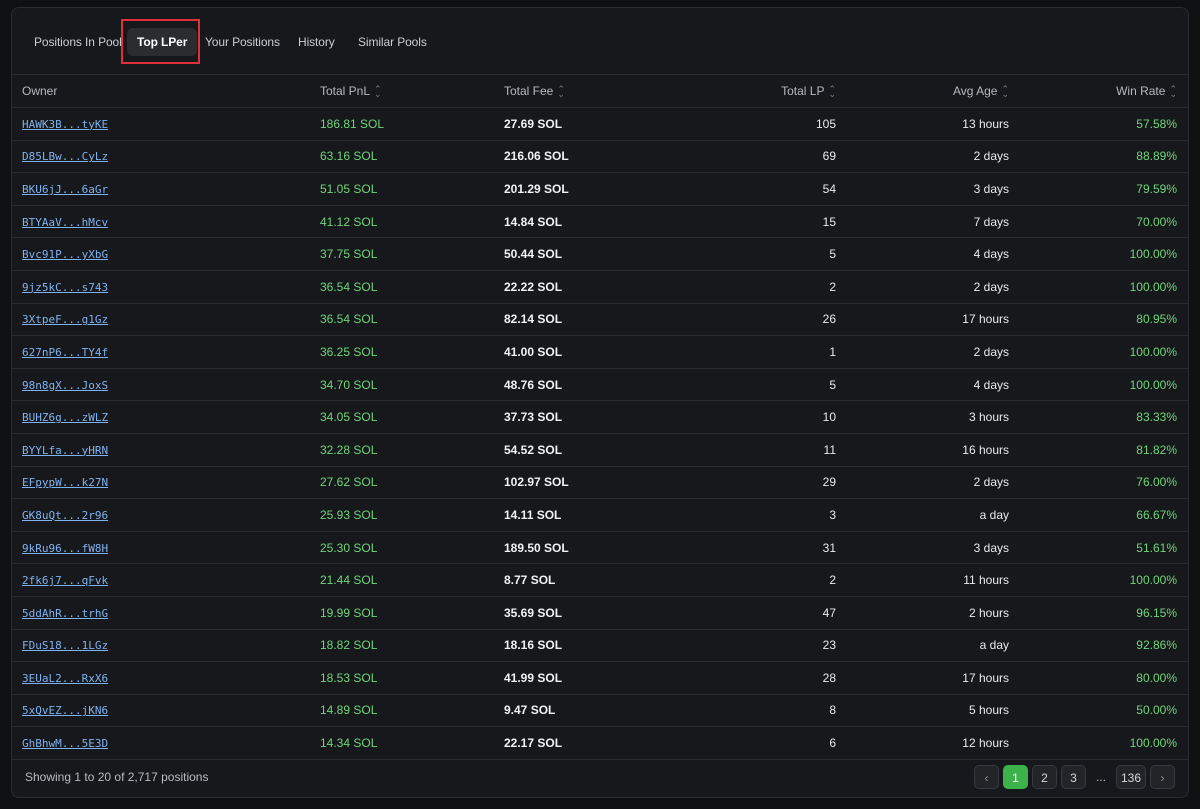  Describe the element at coordinates (1098, 91) in the screenshot. I see `column-header-win-rate: Win Rate ⌃ ⌄` at that location.